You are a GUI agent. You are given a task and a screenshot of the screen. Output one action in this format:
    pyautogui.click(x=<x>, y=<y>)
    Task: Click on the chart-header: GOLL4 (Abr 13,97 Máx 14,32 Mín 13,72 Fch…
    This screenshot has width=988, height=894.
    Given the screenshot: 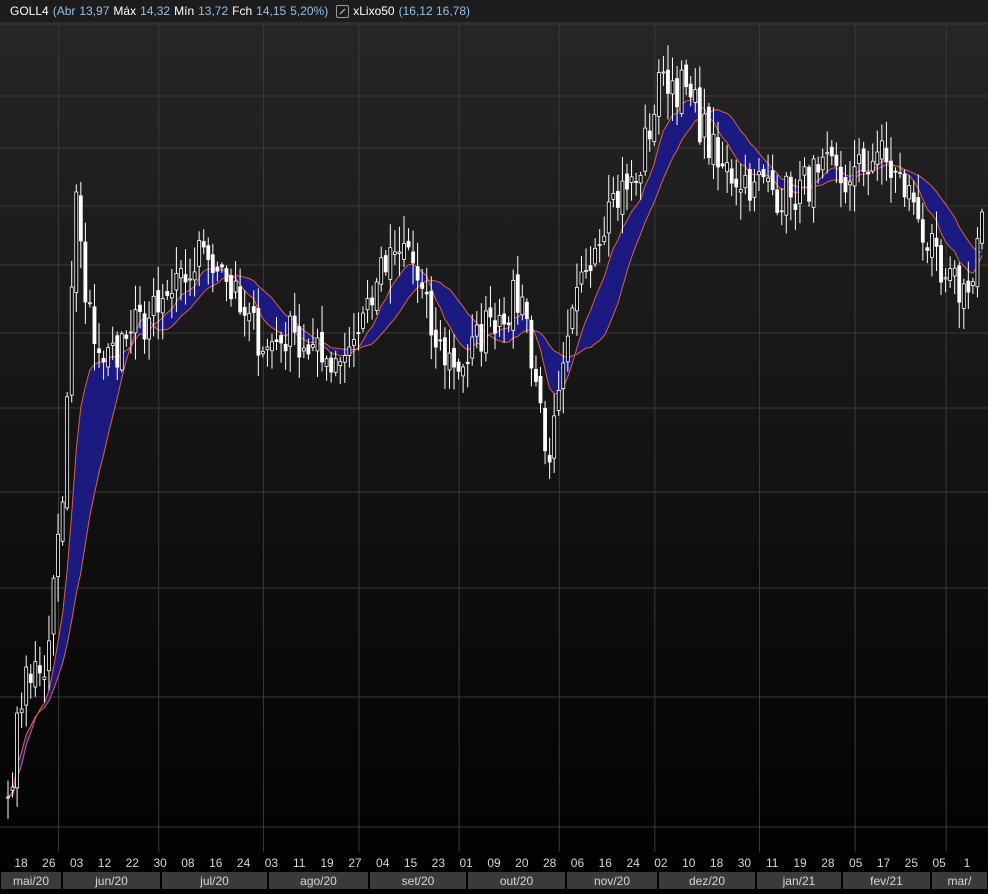 What is the action you would take?
    pyautogui.click(x=494, y=11)
    